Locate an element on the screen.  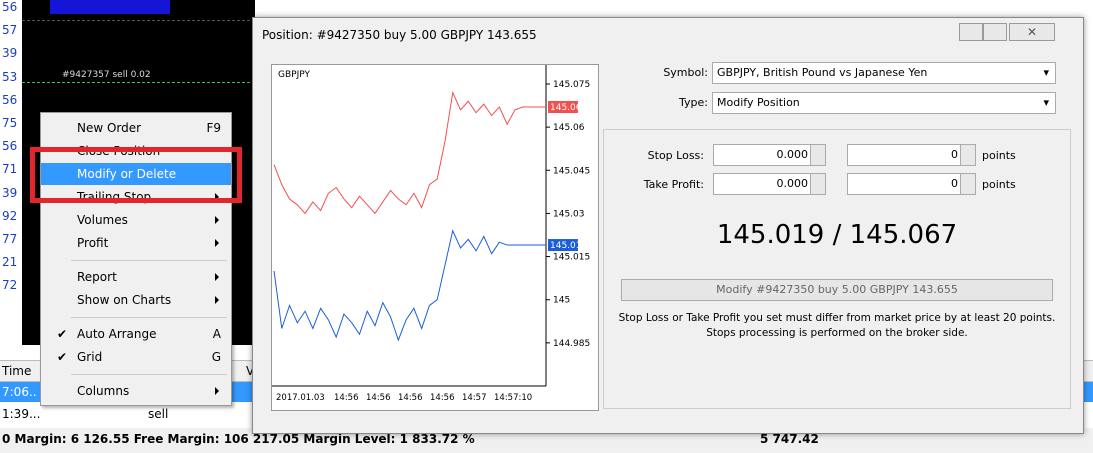
stop-loss-input: 0.000 is located at coordinates (763, 155).